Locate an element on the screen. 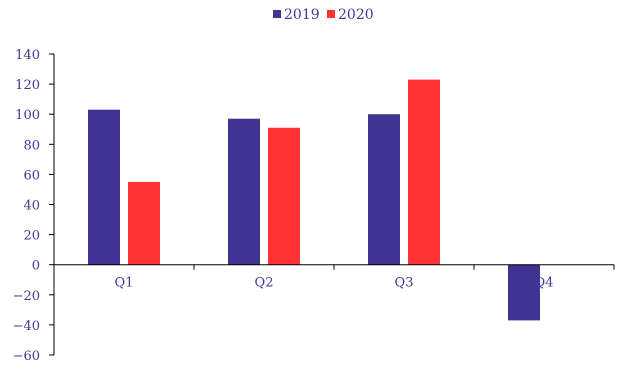 This screenshot has height=365, width=625. legend-swatch-2020 is located at coordinates (331, 14).